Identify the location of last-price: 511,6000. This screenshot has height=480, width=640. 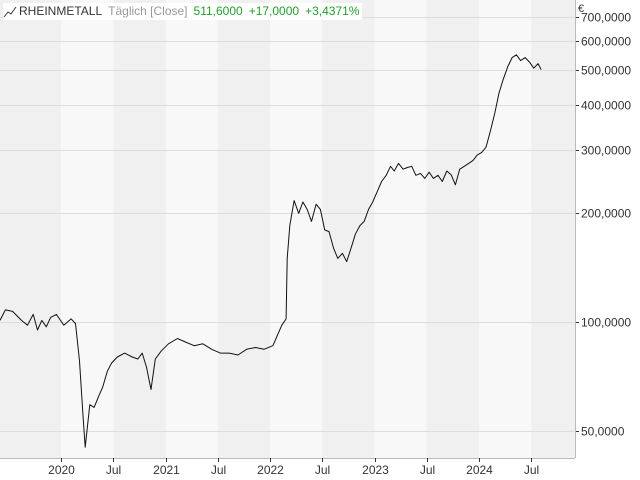
(218, 11).